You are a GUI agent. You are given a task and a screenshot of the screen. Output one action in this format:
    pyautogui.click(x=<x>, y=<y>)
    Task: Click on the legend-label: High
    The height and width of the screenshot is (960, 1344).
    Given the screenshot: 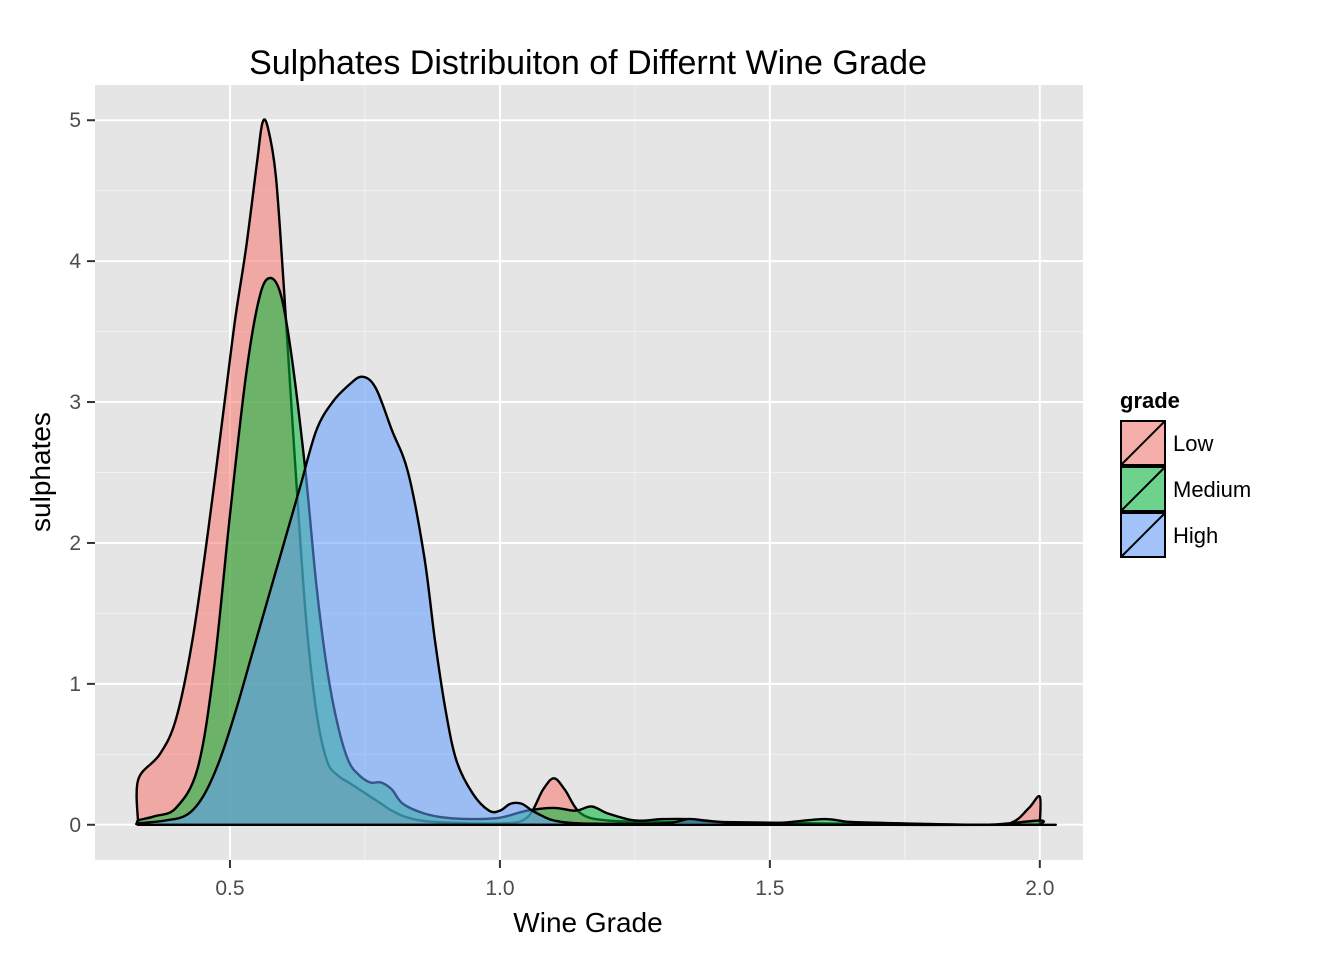 What is the action you would take?
    pyautogui.click(x=1195, y=535)
    